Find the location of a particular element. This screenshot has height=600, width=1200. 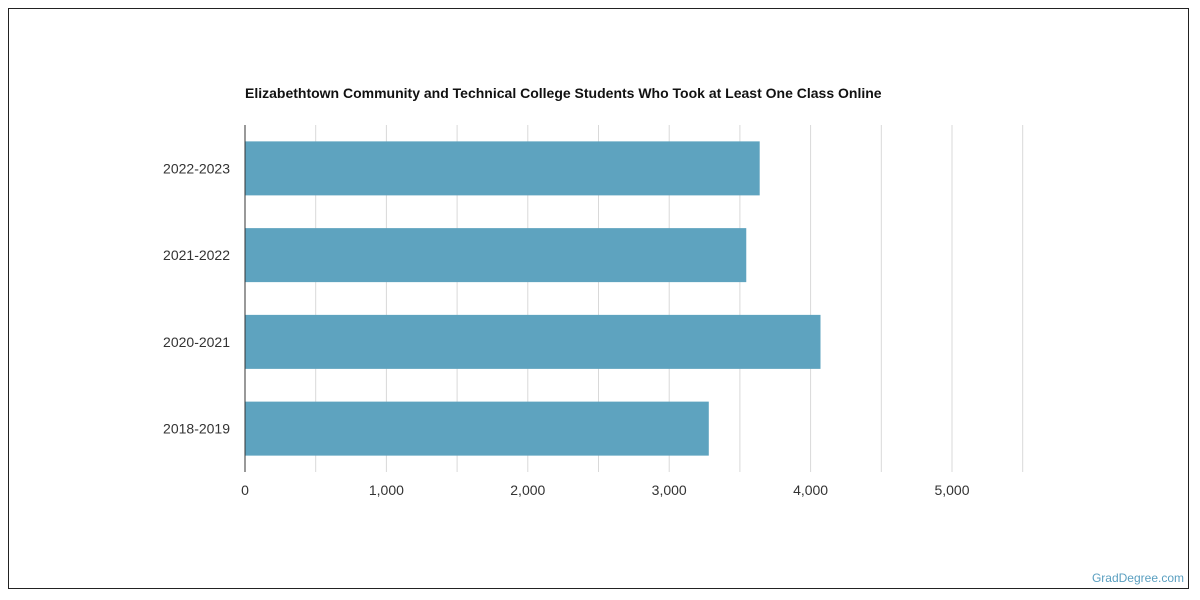

category-label: 2020-2021 is located at coordinates (196, 342).